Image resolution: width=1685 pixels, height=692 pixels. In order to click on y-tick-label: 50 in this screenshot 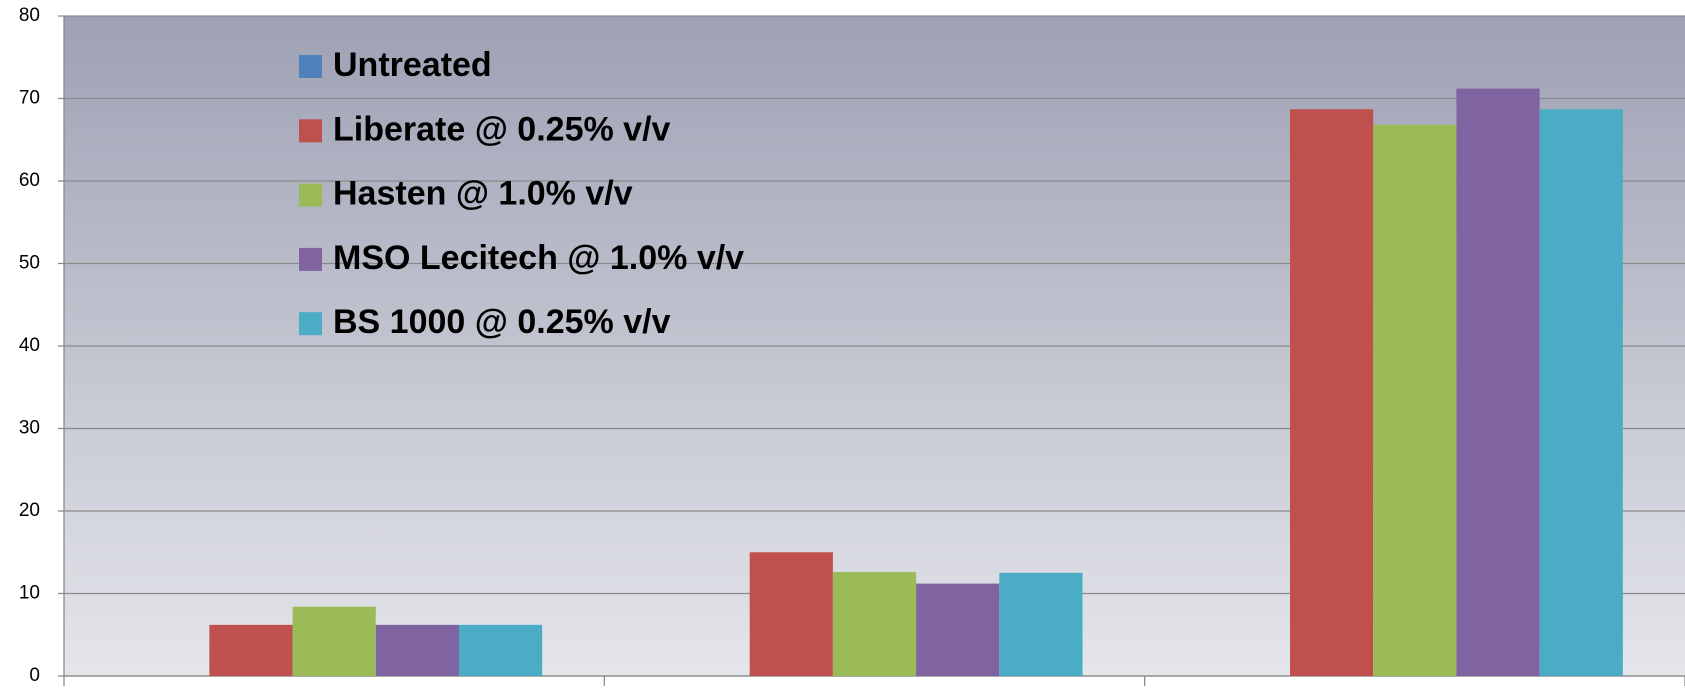, I will do `click(29, 263)`.